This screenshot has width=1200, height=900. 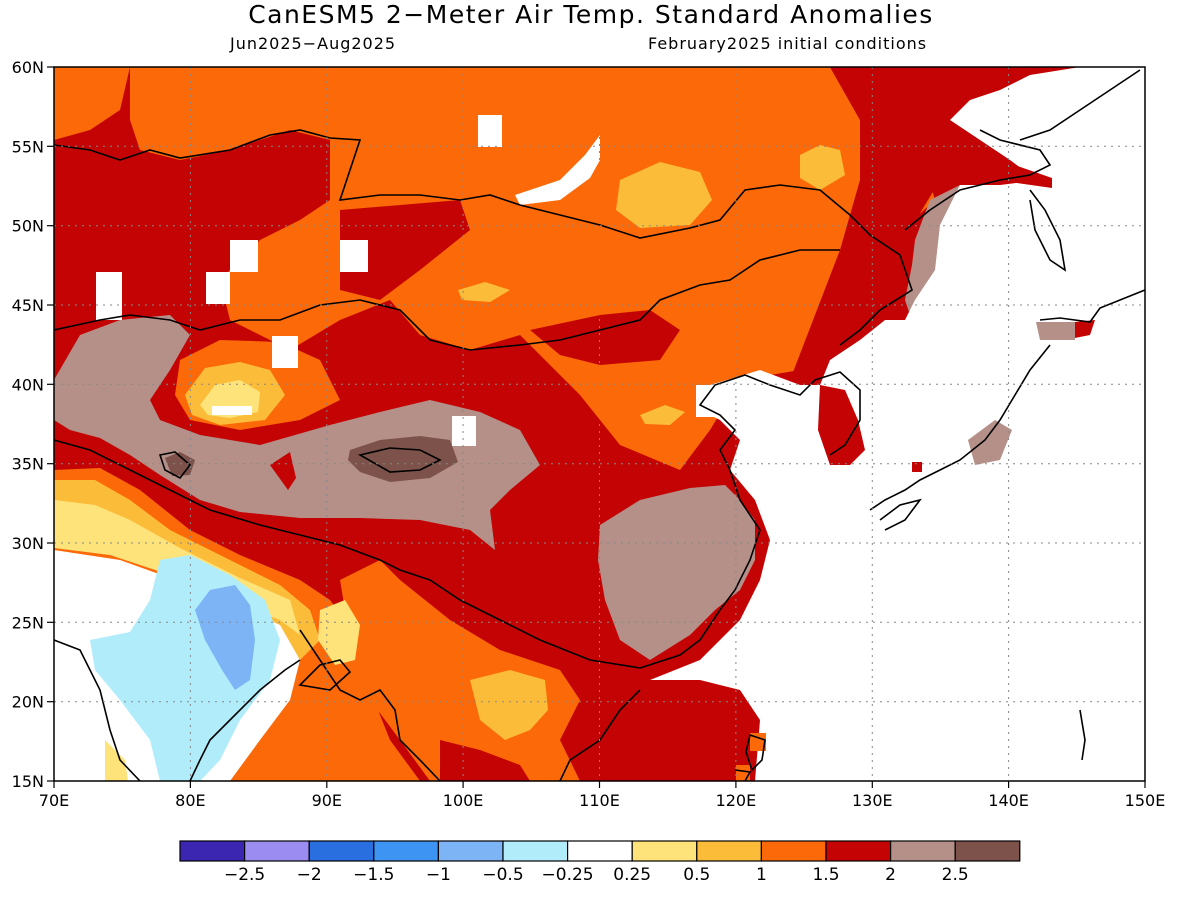 I want to click on field-hokkaido-land, so click(x=1055, y=331).